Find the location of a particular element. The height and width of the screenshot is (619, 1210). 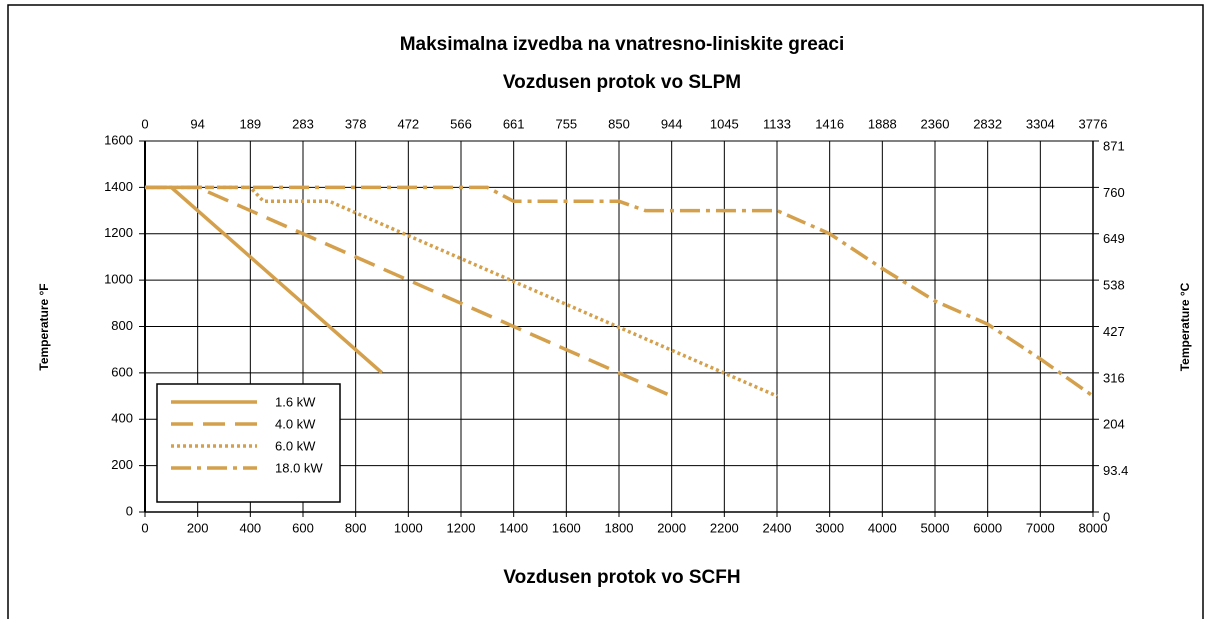

y-tick-label: 800 is located at coordinates (122, 325).